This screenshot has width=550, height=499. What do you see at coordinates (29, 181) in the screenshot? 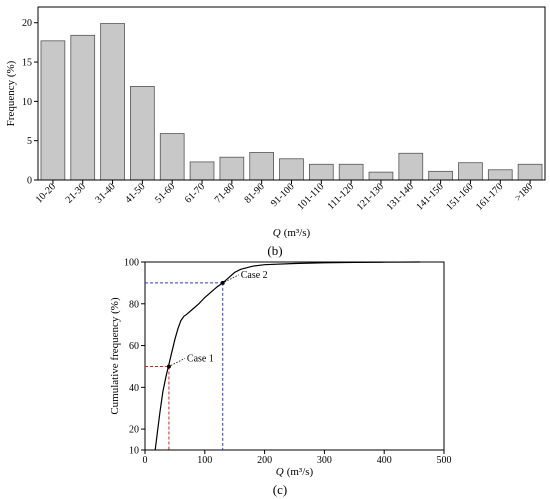
I see `y-tick-label: 0` at bounding box center [29, 181].